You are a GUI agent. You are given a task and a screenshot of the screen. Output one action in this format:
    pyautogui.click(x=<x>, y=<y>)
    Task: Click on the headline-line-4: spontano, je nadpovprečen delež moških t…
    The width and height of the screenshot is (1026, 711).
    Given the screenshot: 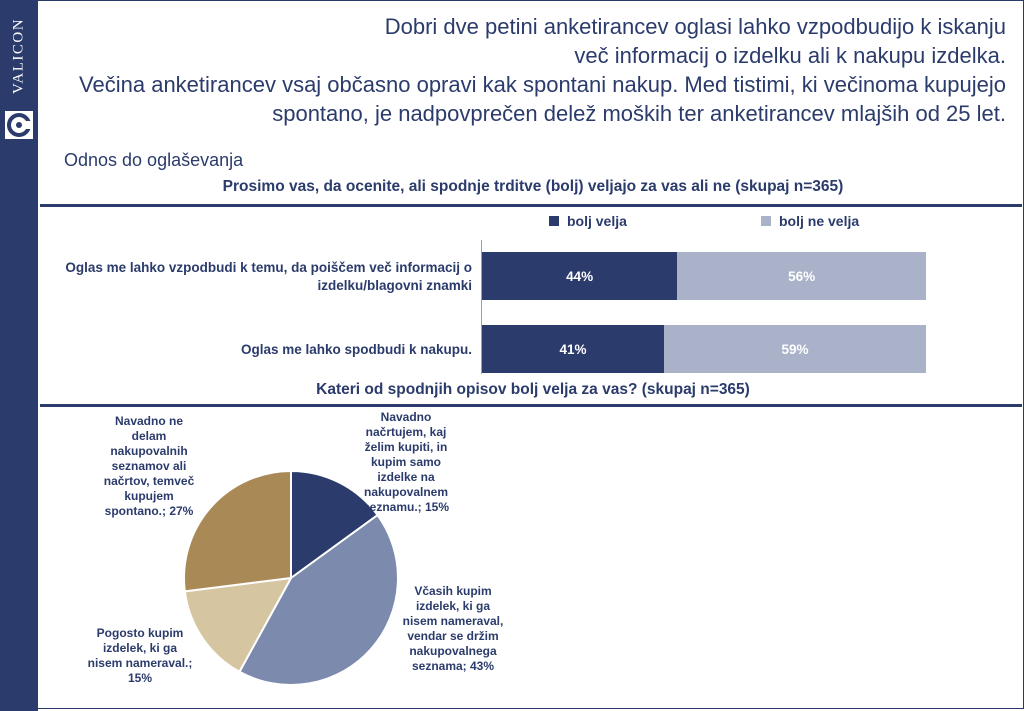 What is the action you would take?
    pyautogui.click(x=639, y=113)
    